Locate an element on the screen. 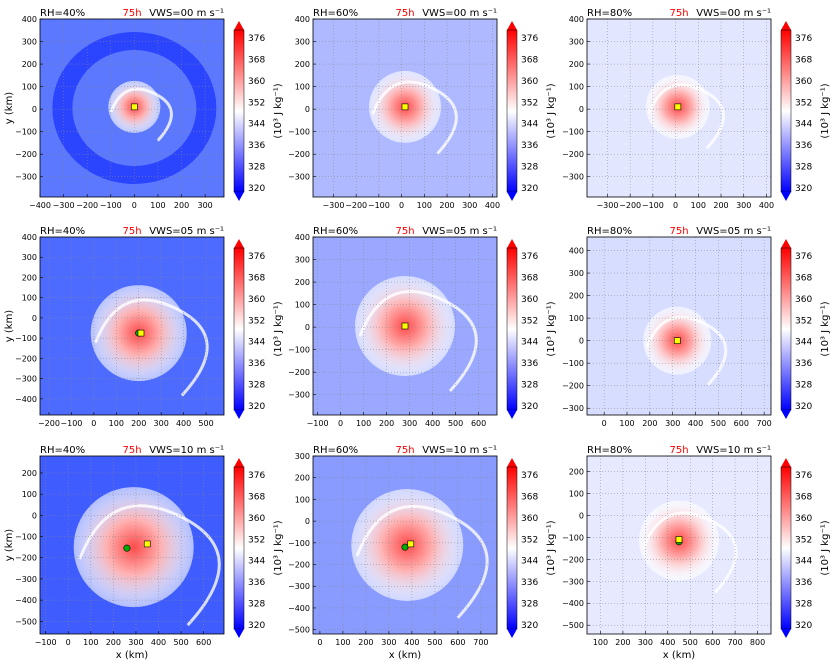 The width and height of the screenshot is (831, 666). panel-vws-label: VWS=10 m s⁻¹ is located at coordinates (186, 450).